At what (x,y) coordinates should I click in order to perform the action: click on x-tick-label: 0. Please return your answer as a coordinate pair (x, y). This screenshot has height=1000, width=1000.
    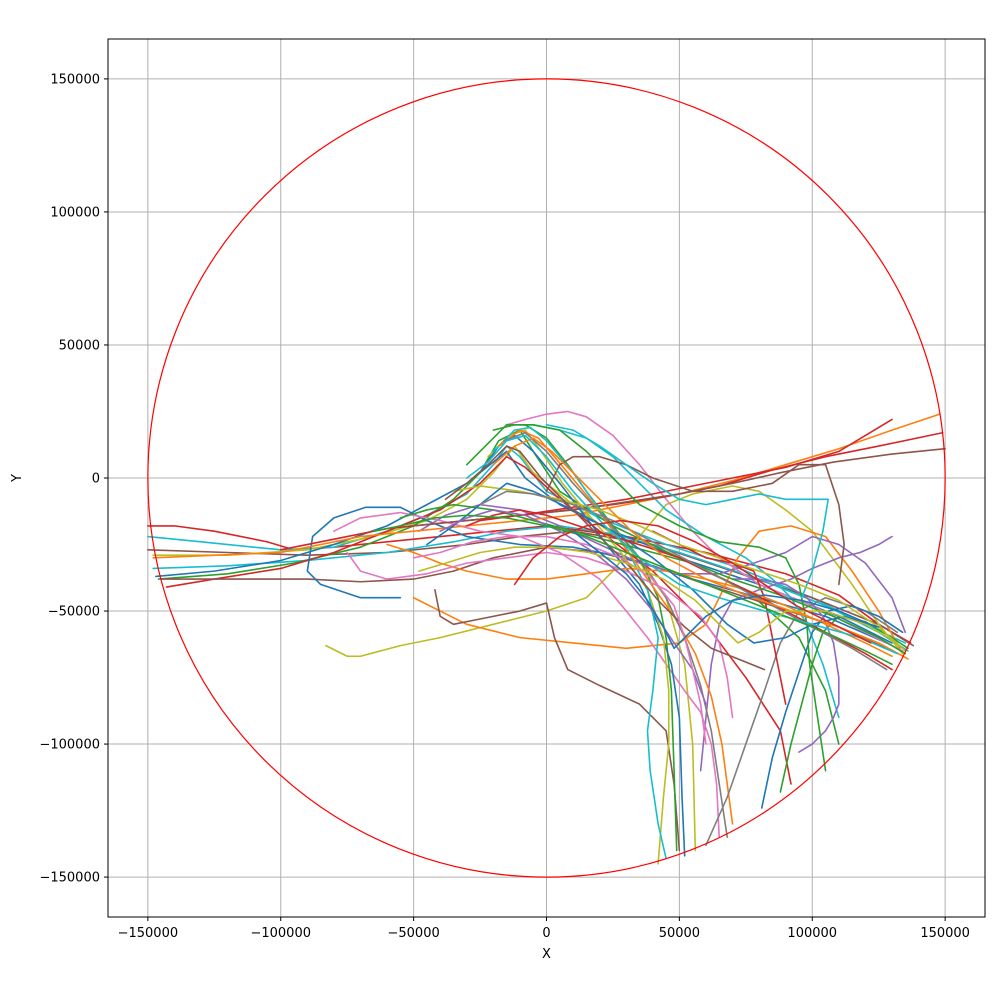
    Looking at the image, I should click on (546, 933).